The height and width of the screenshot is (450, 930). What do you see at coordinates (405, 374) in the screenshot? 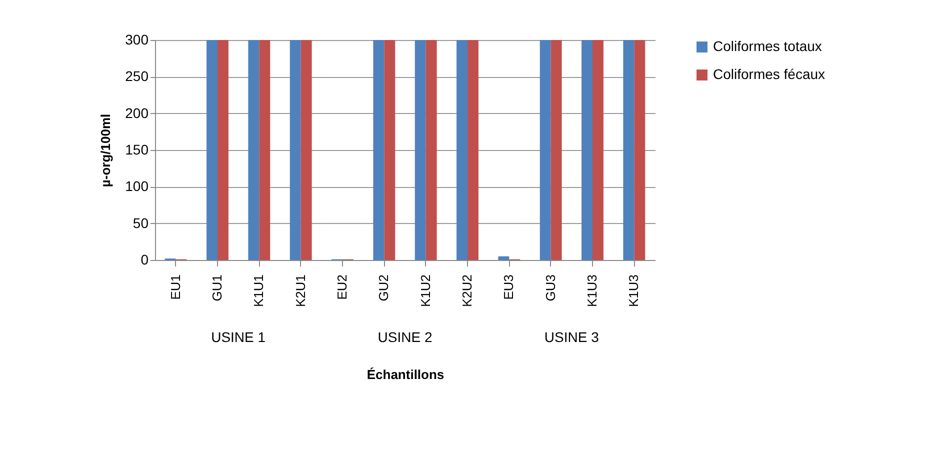
I see `x-axis-title: Échantillons` at bounding box center [405, 374].